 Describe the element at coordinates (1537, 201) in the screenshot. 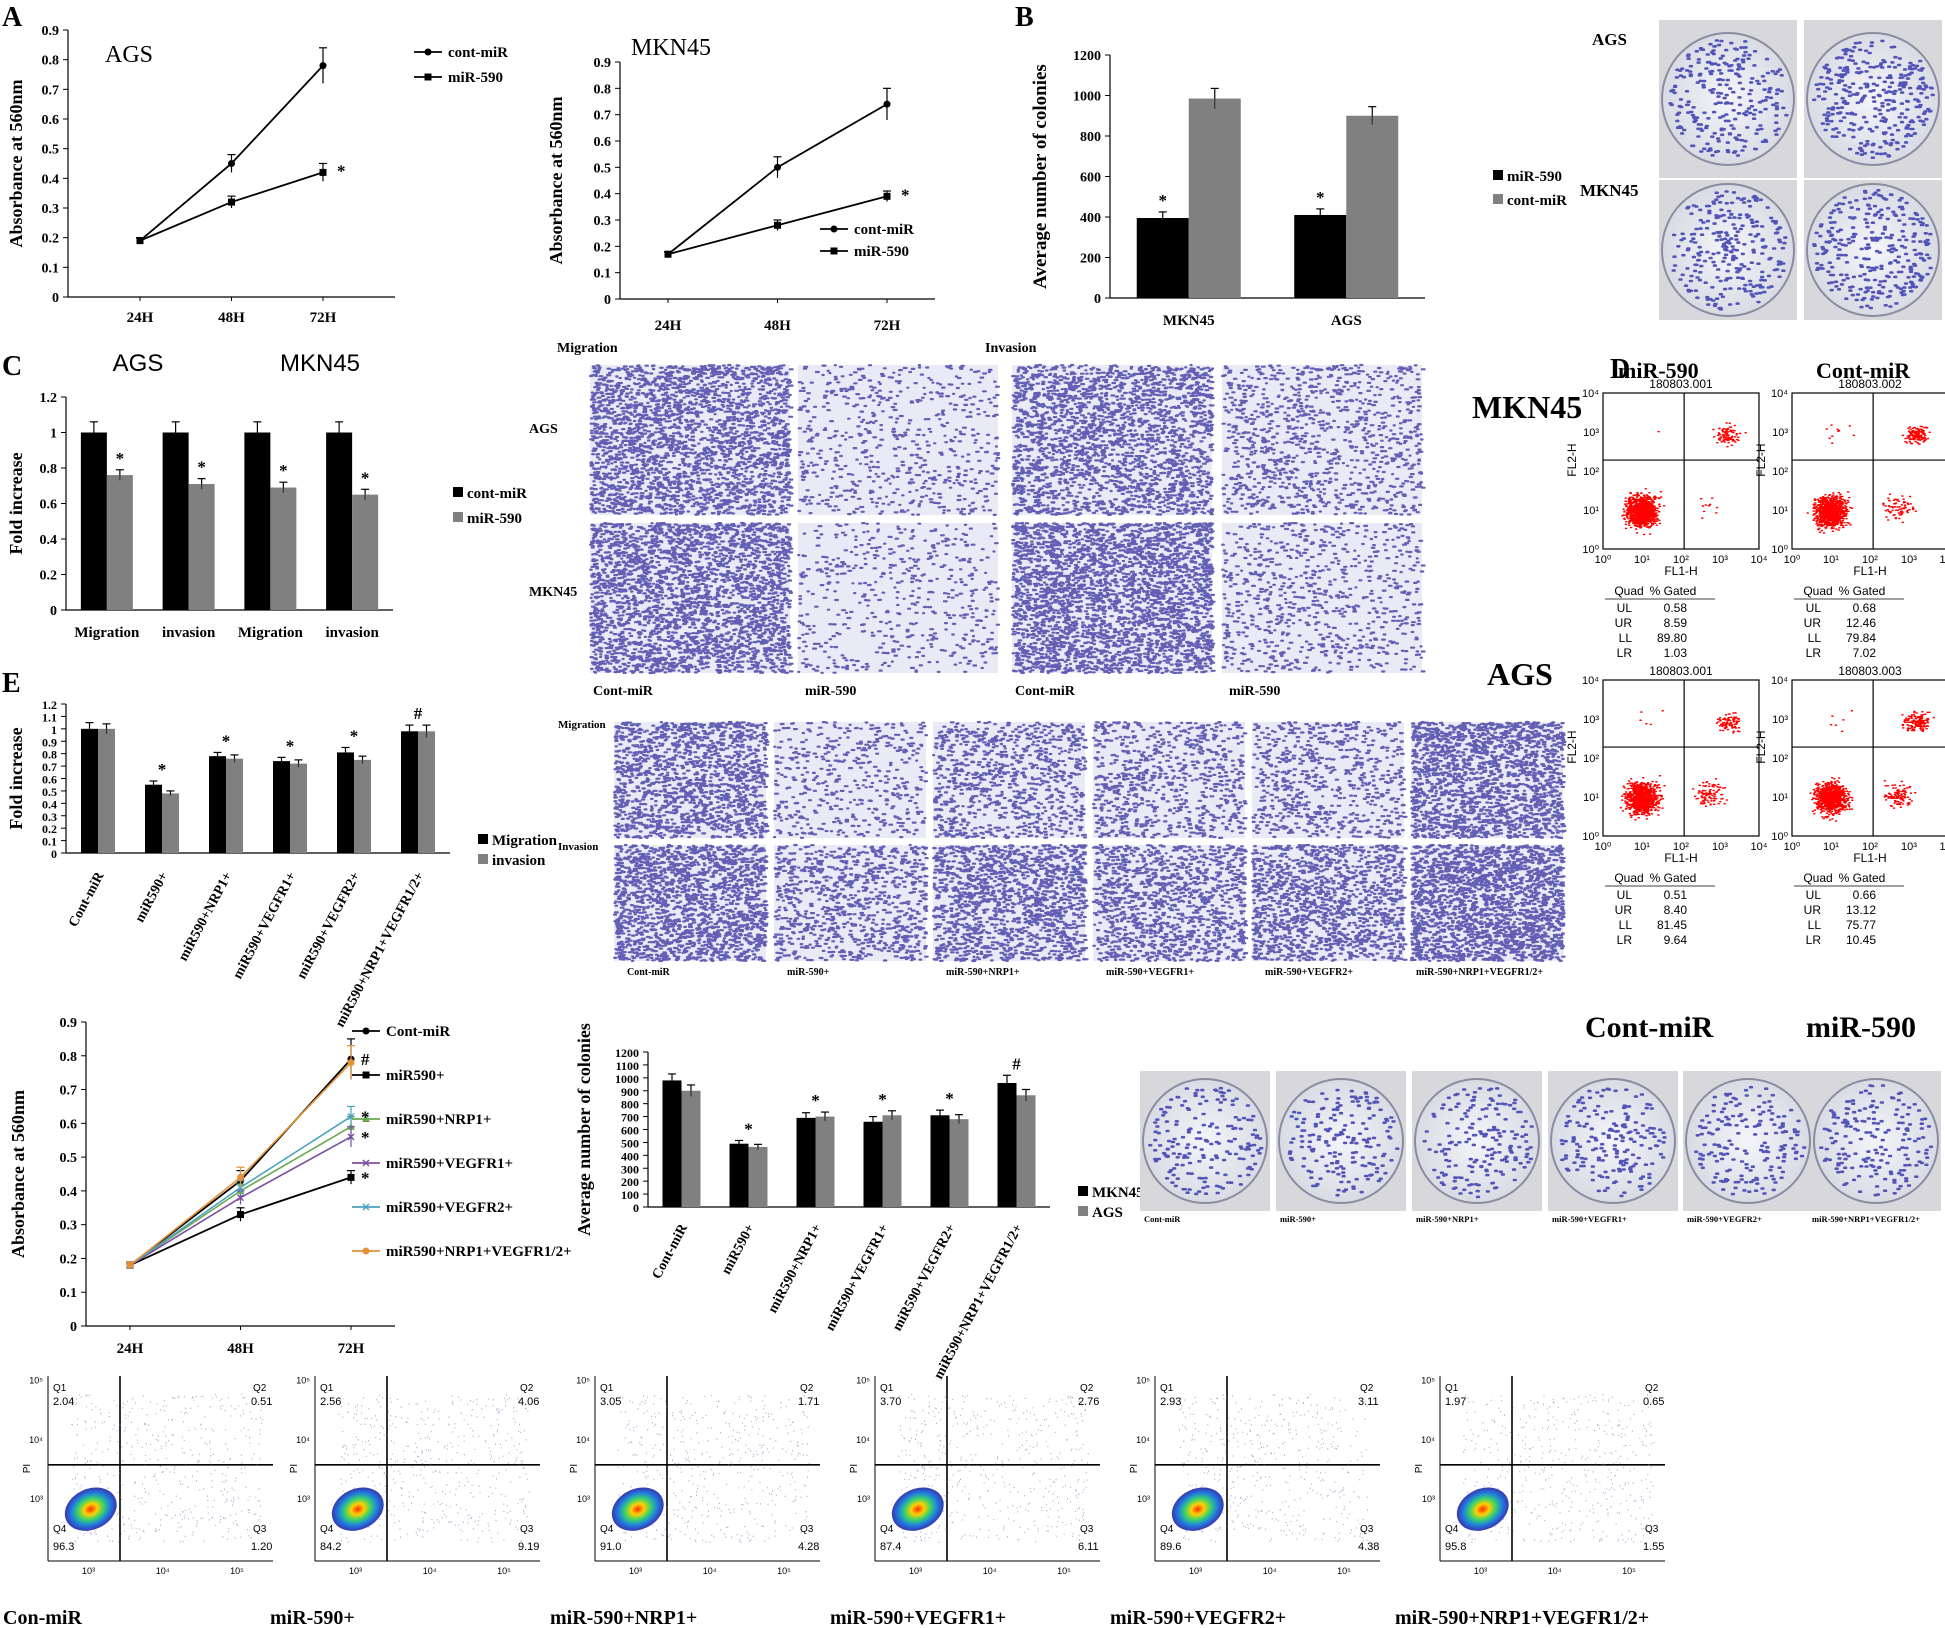

I see `legend-label: cont-miR` at that location.